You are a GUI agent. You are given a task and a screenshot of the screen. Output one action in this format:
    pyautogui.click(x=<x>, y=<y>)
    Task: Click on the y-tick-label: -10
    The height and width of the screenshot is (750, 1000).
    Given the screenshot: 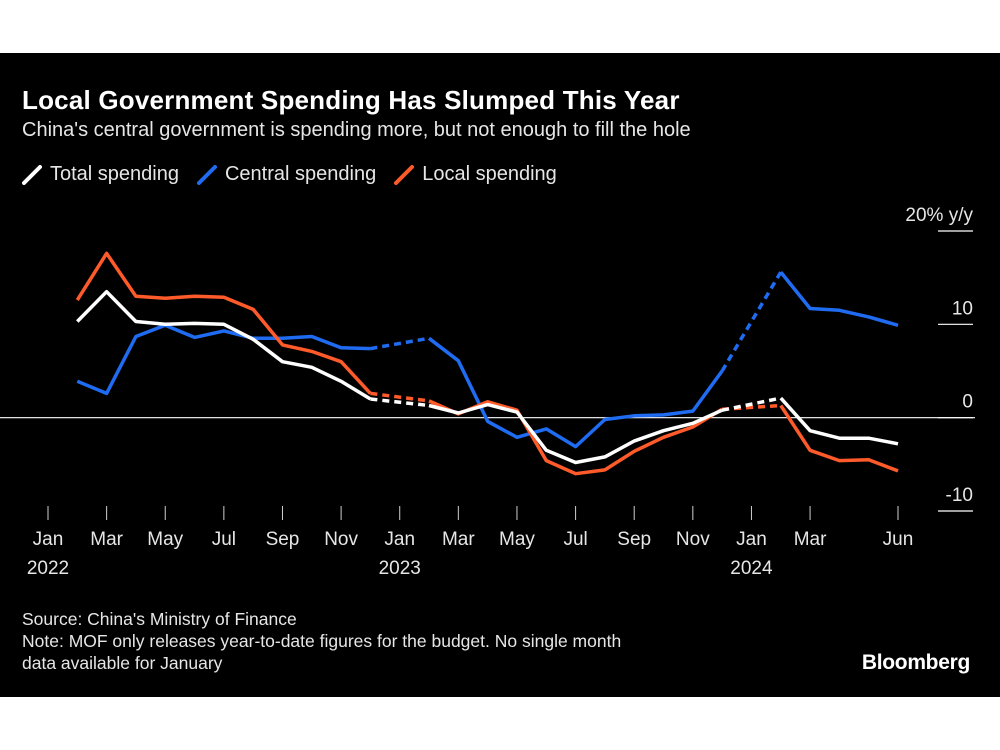 What is the action you would take?
    pyautogui.click(x=959, y=495)
    